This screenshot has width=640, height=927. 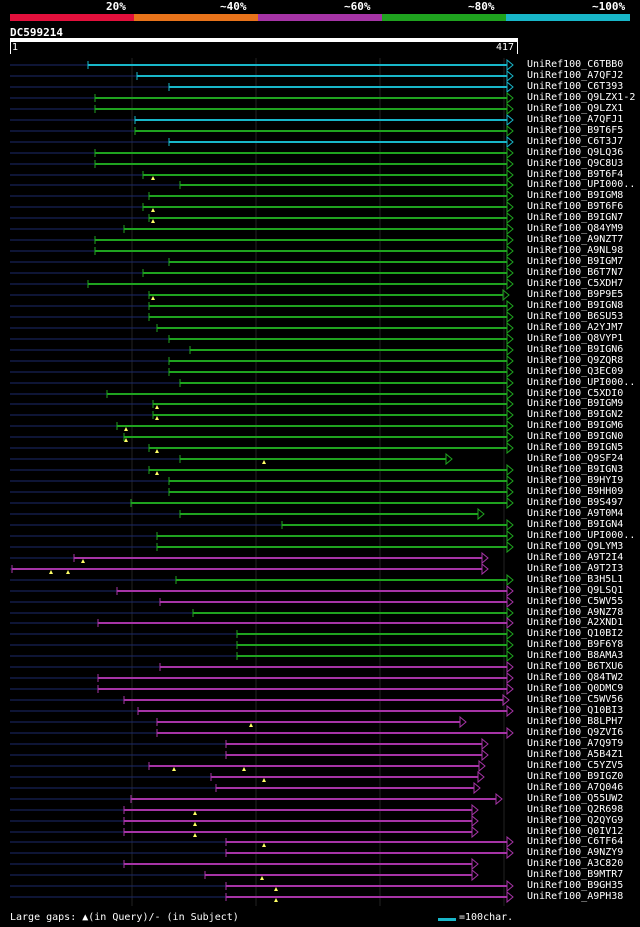 What do you see at coordinates (575, 86) in the screenshot?
I see `hit-label: UniRef100_C6T393` at bounding box center [575, 86].